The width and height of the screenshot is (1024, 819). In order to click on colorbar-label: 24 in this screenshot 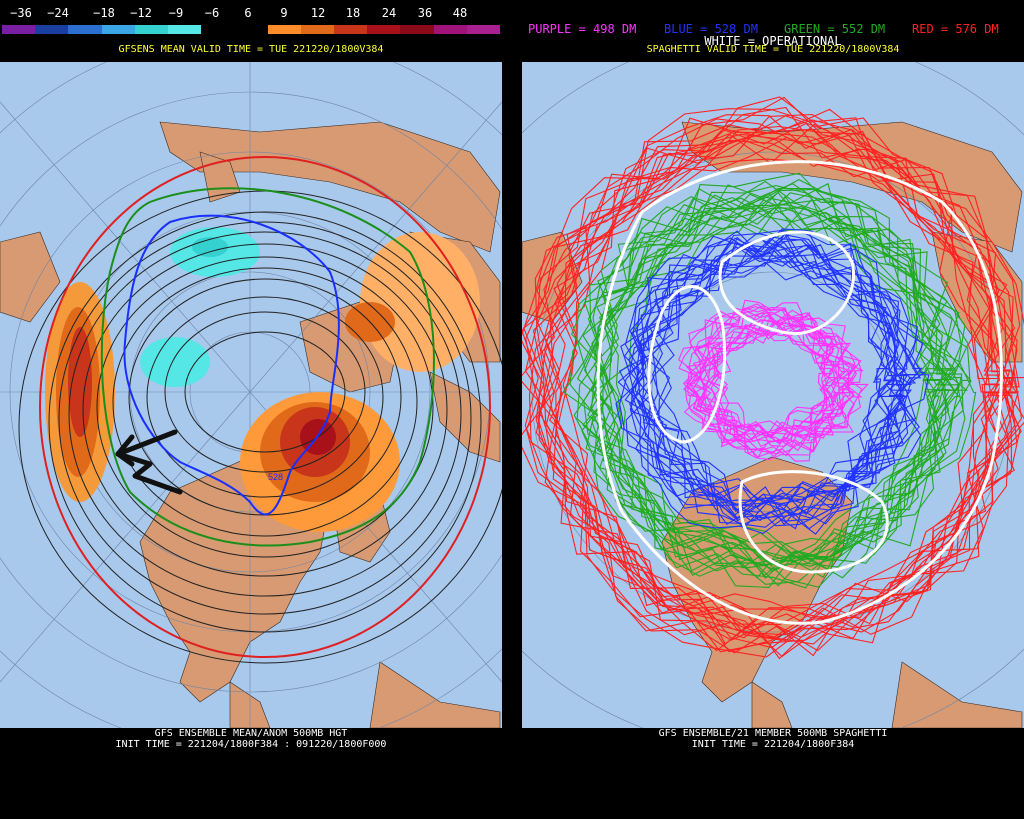, I will do `click(389, 13)`.